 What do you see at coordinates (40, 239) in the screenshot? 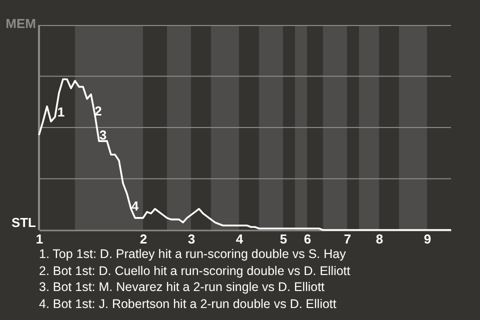
I see `x-tick-label: 1` at bounding box center [40, 239].